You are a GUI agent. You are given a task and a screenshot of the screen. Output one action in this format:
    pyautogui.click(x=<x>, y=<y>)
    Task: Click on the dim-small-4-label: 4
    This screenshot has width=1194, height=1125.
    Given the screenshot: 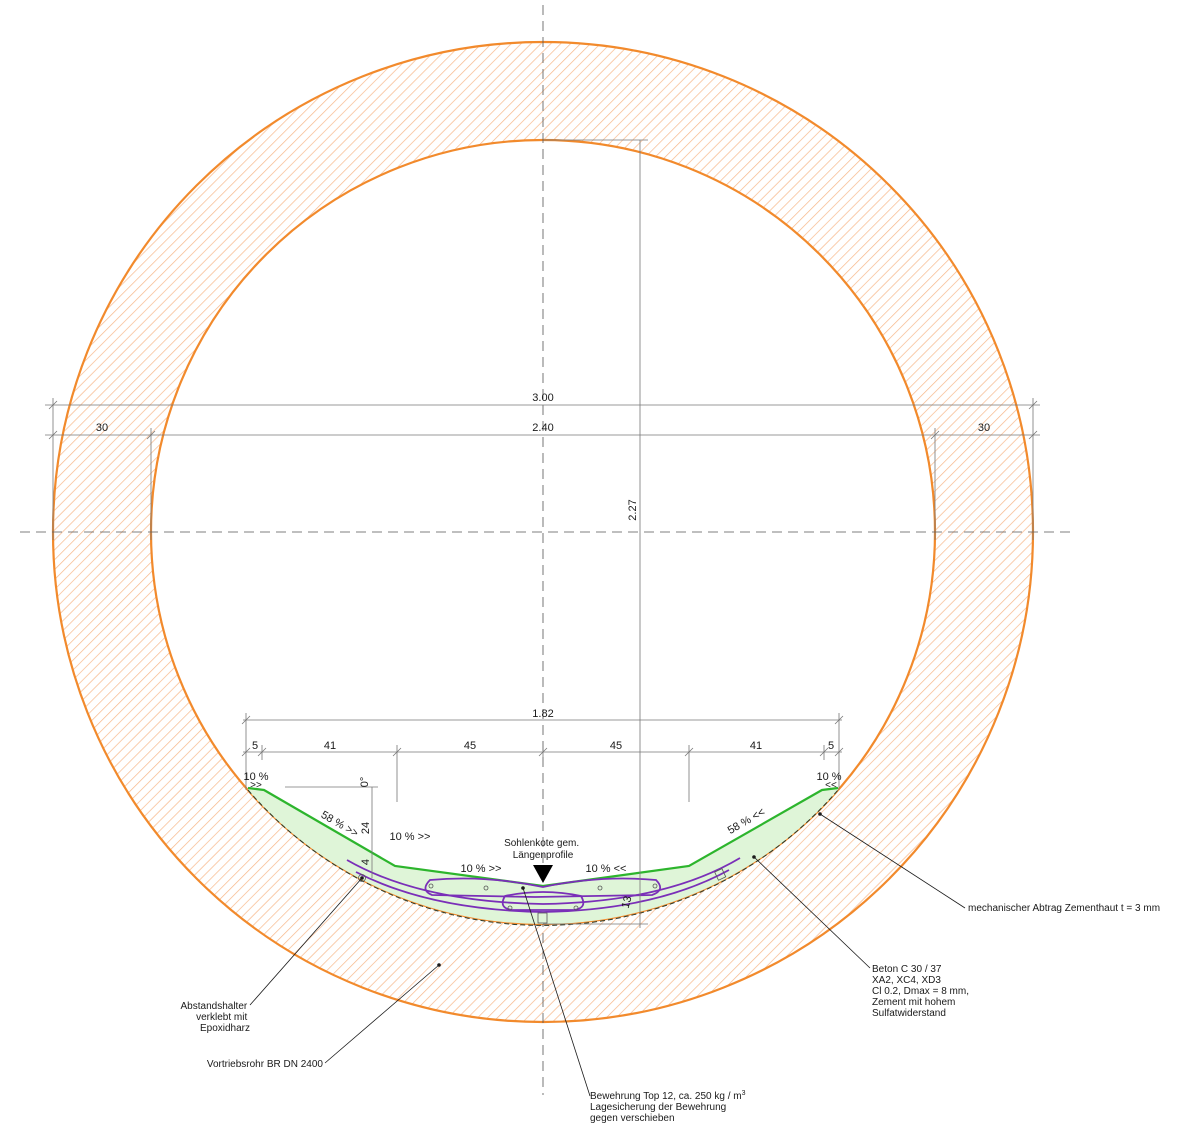 What is the action you would take?
    pyautogui.click(x=366, y=862)
    